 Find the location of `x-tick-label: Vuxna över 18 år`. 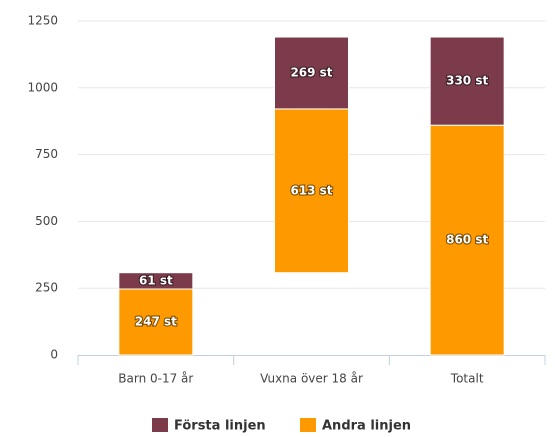

x-tick-label: Vuxna över 18 år is located at coordinates (311, 379).